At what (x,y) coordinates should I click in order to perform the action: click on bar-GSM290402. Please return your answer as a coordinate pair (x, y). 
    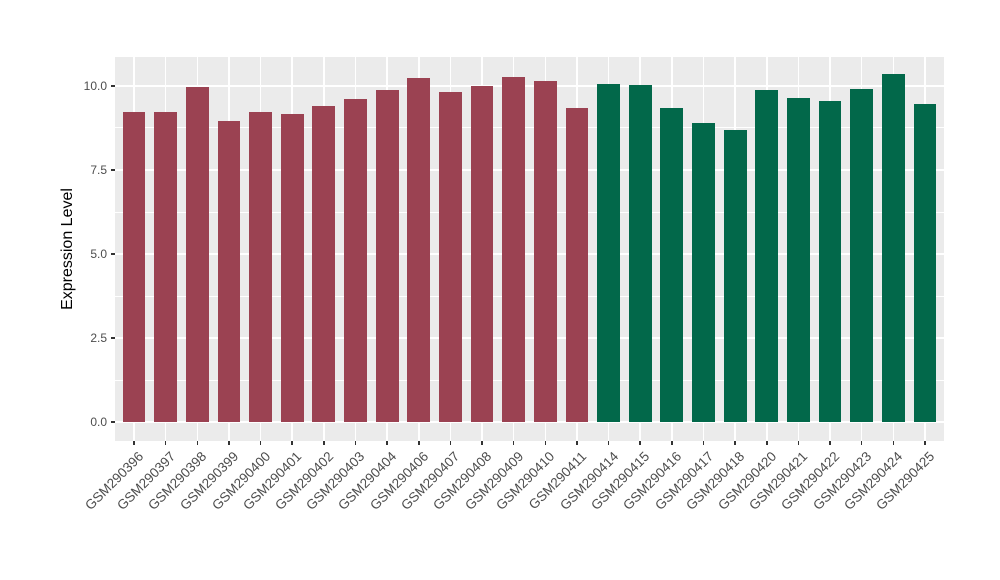
    Looking at the image, I should click on (324, 264).